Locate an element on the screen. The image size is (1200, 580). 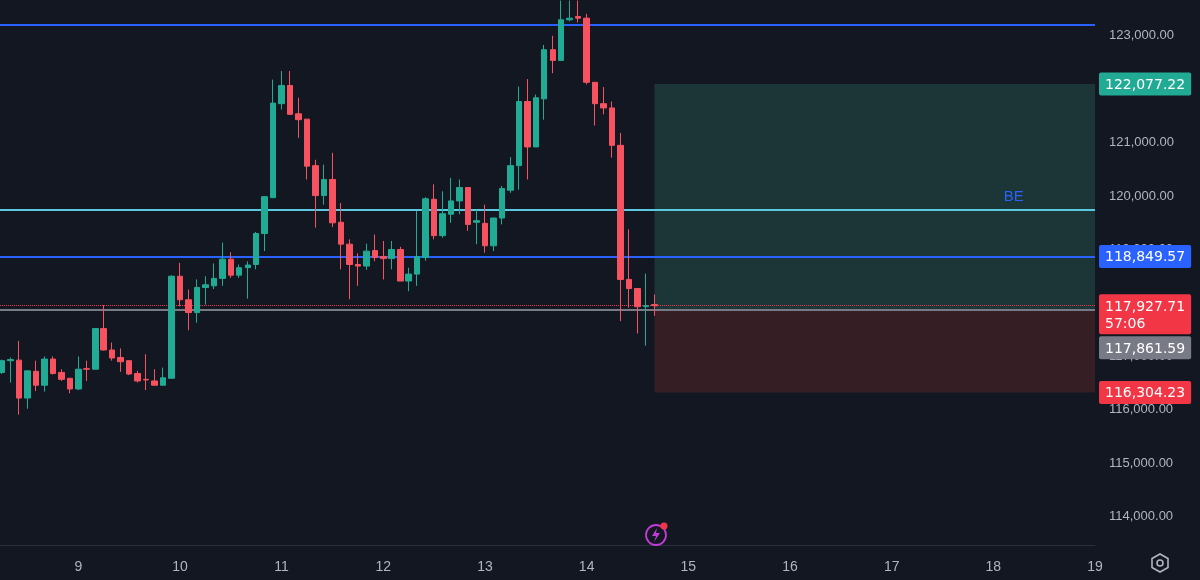
y-tick-label: 120,000.00 is located at coordinates (1142, 195).